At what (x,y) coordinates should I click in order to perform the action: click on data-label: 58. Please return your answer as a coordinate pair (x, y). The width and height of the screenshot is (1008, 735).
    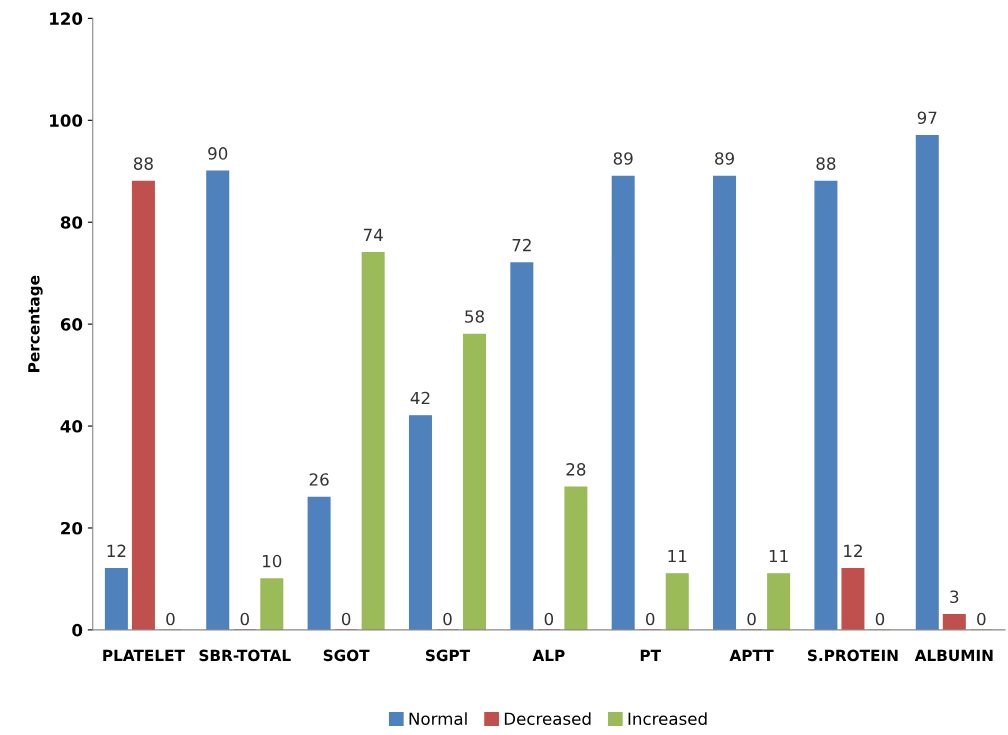
    Looking at the image, I should click on (474, 316).